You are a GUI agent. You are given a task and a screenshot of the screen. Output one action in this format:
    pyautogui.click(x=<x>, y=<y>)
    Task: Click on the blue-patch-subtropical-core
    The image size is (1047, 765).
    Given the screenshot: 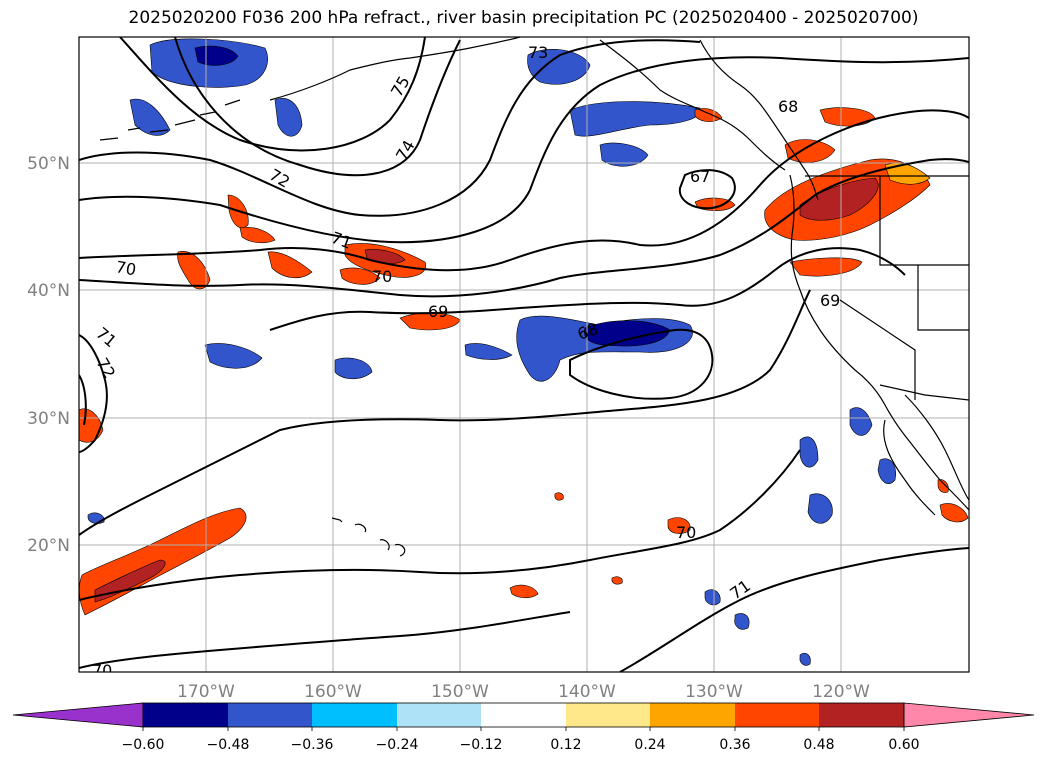 What is the action you would take?
    pyautogui.click(x=627, y=333)
    